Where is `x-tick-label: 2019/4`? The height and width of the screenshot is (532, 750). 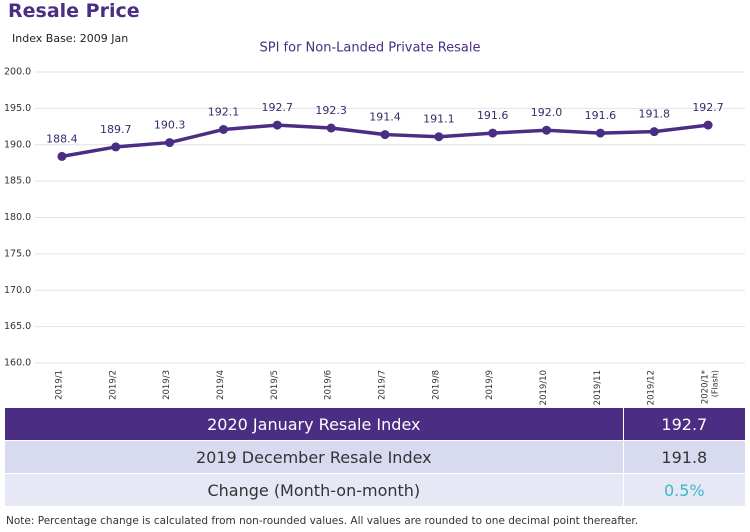 x-tick-label: 2019/4 is located at coordinates (221, 385).